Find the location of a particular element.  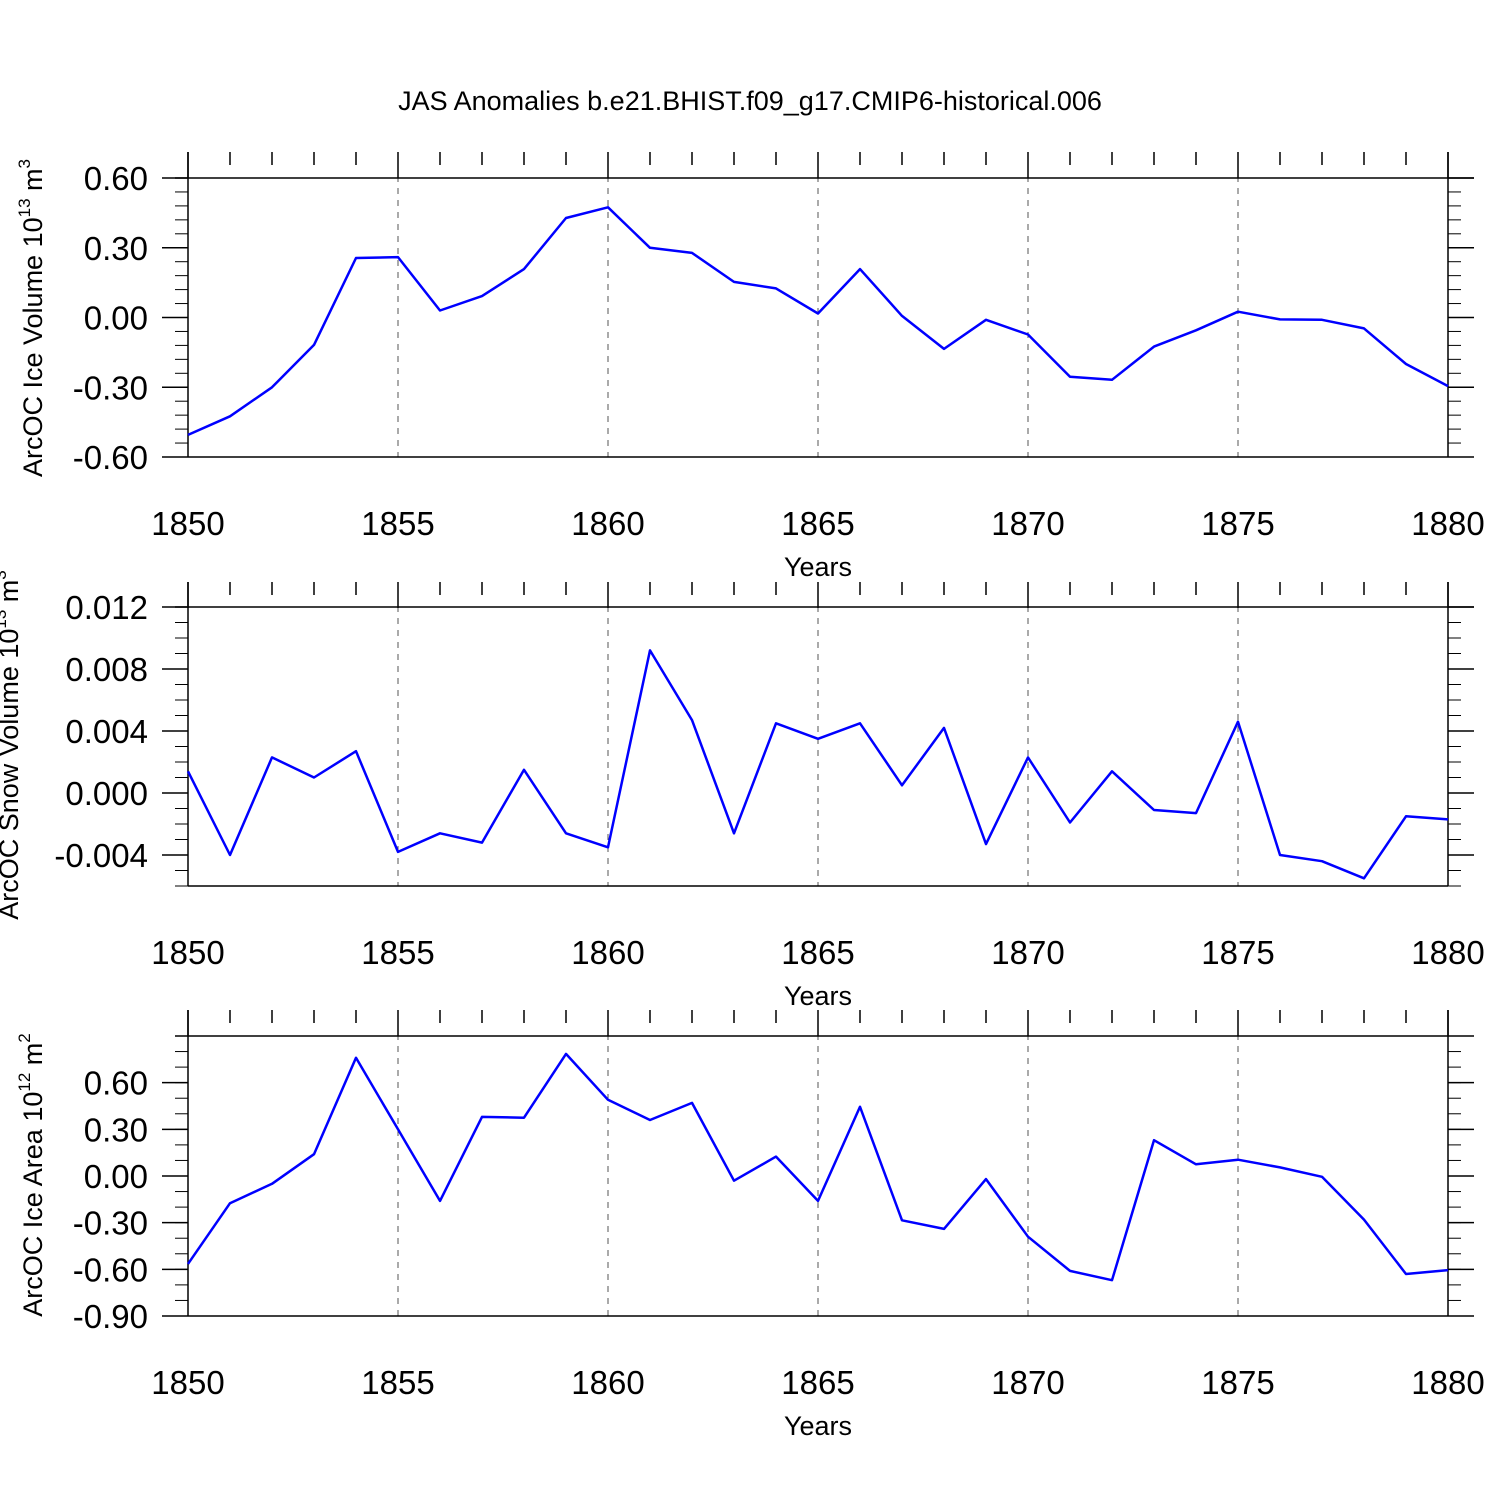

y-tick-label: 0.012 is located at coordinates (106, 607).